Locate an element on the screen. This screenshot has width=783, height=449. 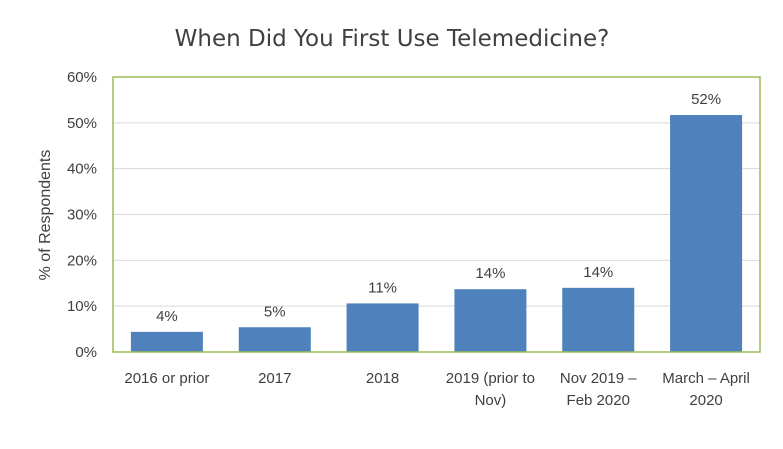
data-label: 4% is located at coordinates (167, 316).